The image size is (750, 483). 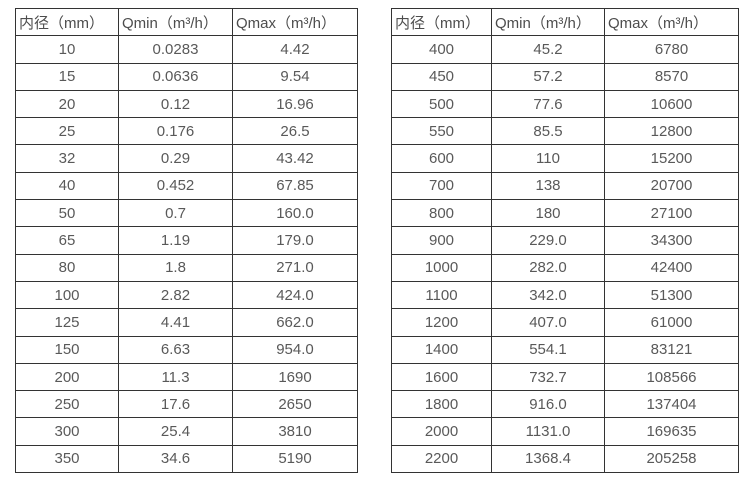 I want to click on table-row: 400 45.2 6780, so click(x=565, y=49).